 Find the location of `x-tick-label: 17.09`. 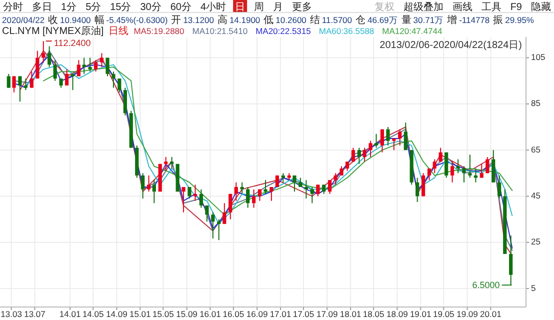

x-tick-label: 17.09 is located at coordinates (327, 314).